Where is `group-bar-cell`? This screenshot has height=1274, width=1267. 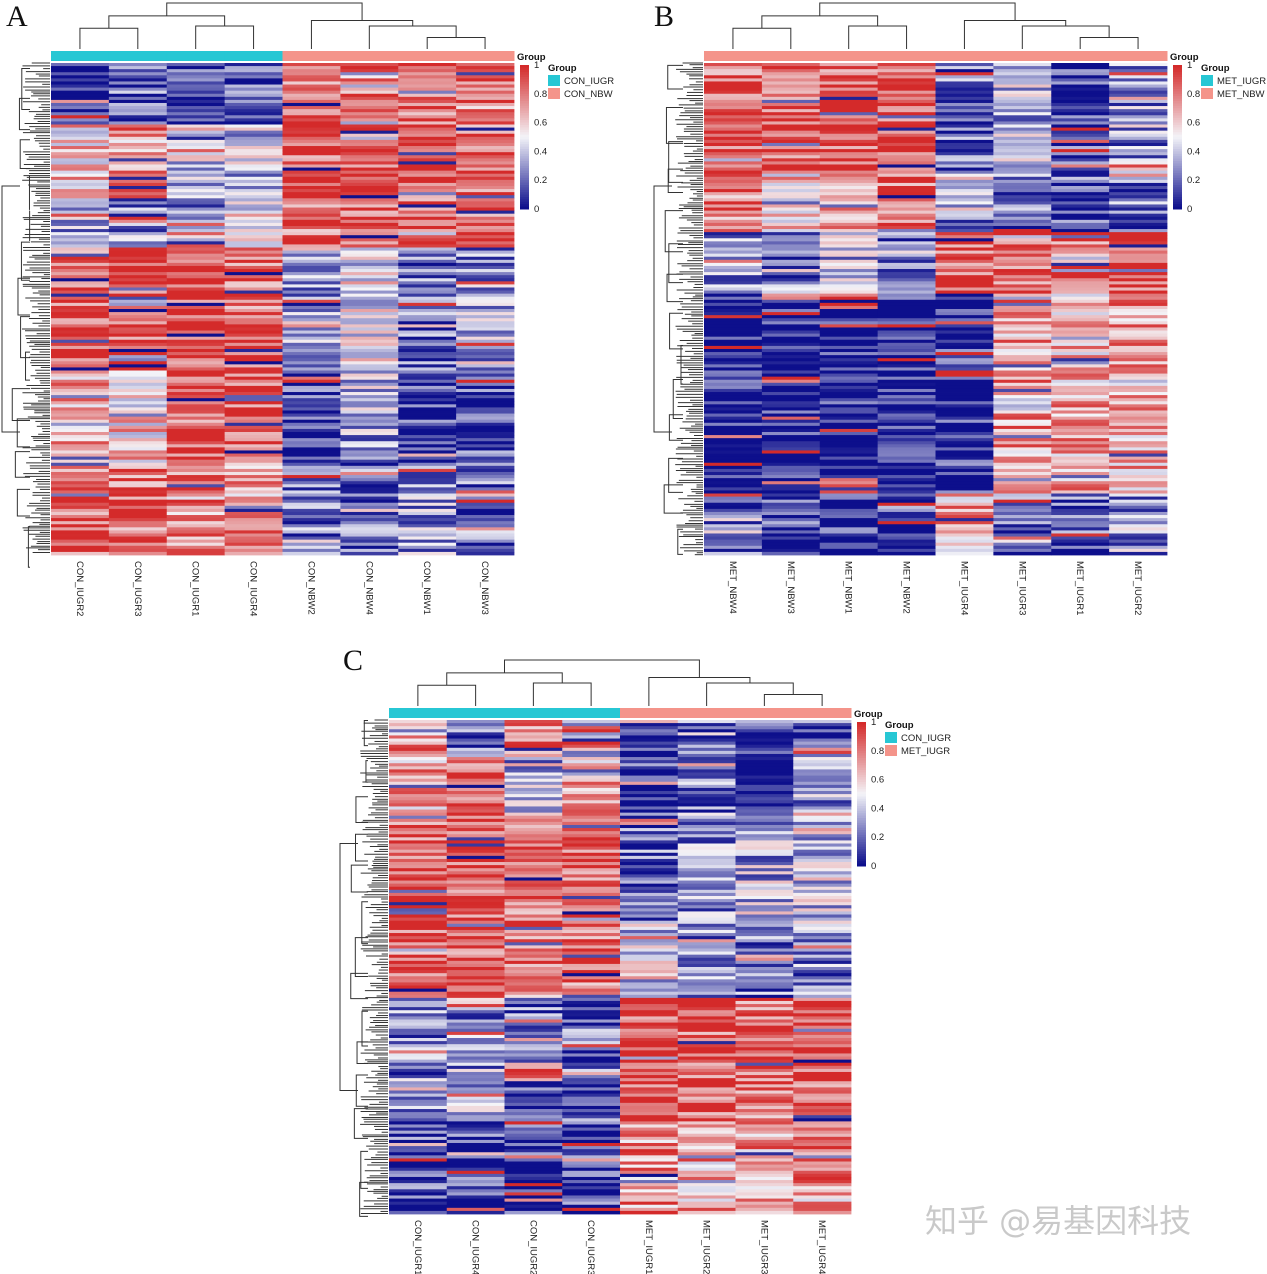
group-bar-cell is located at coordinates (418, 713).